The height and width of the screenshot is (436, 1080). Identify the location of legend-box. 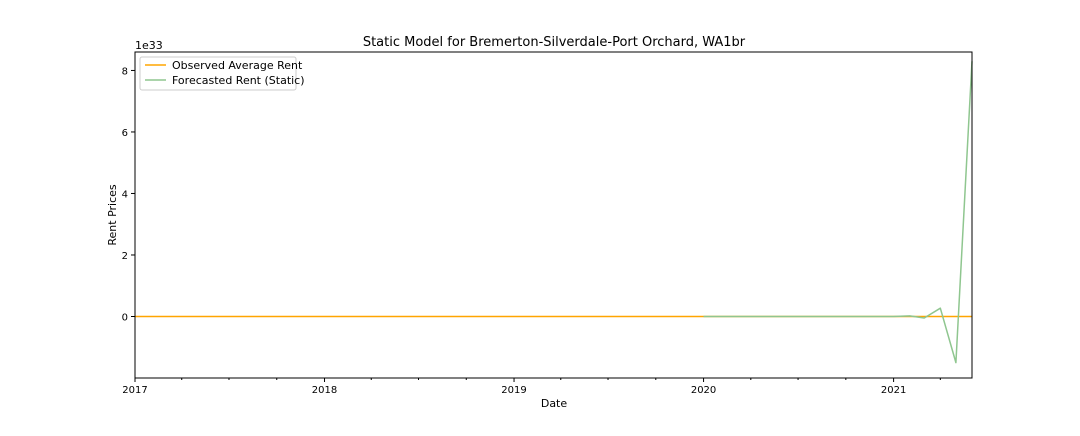
(218, 73).